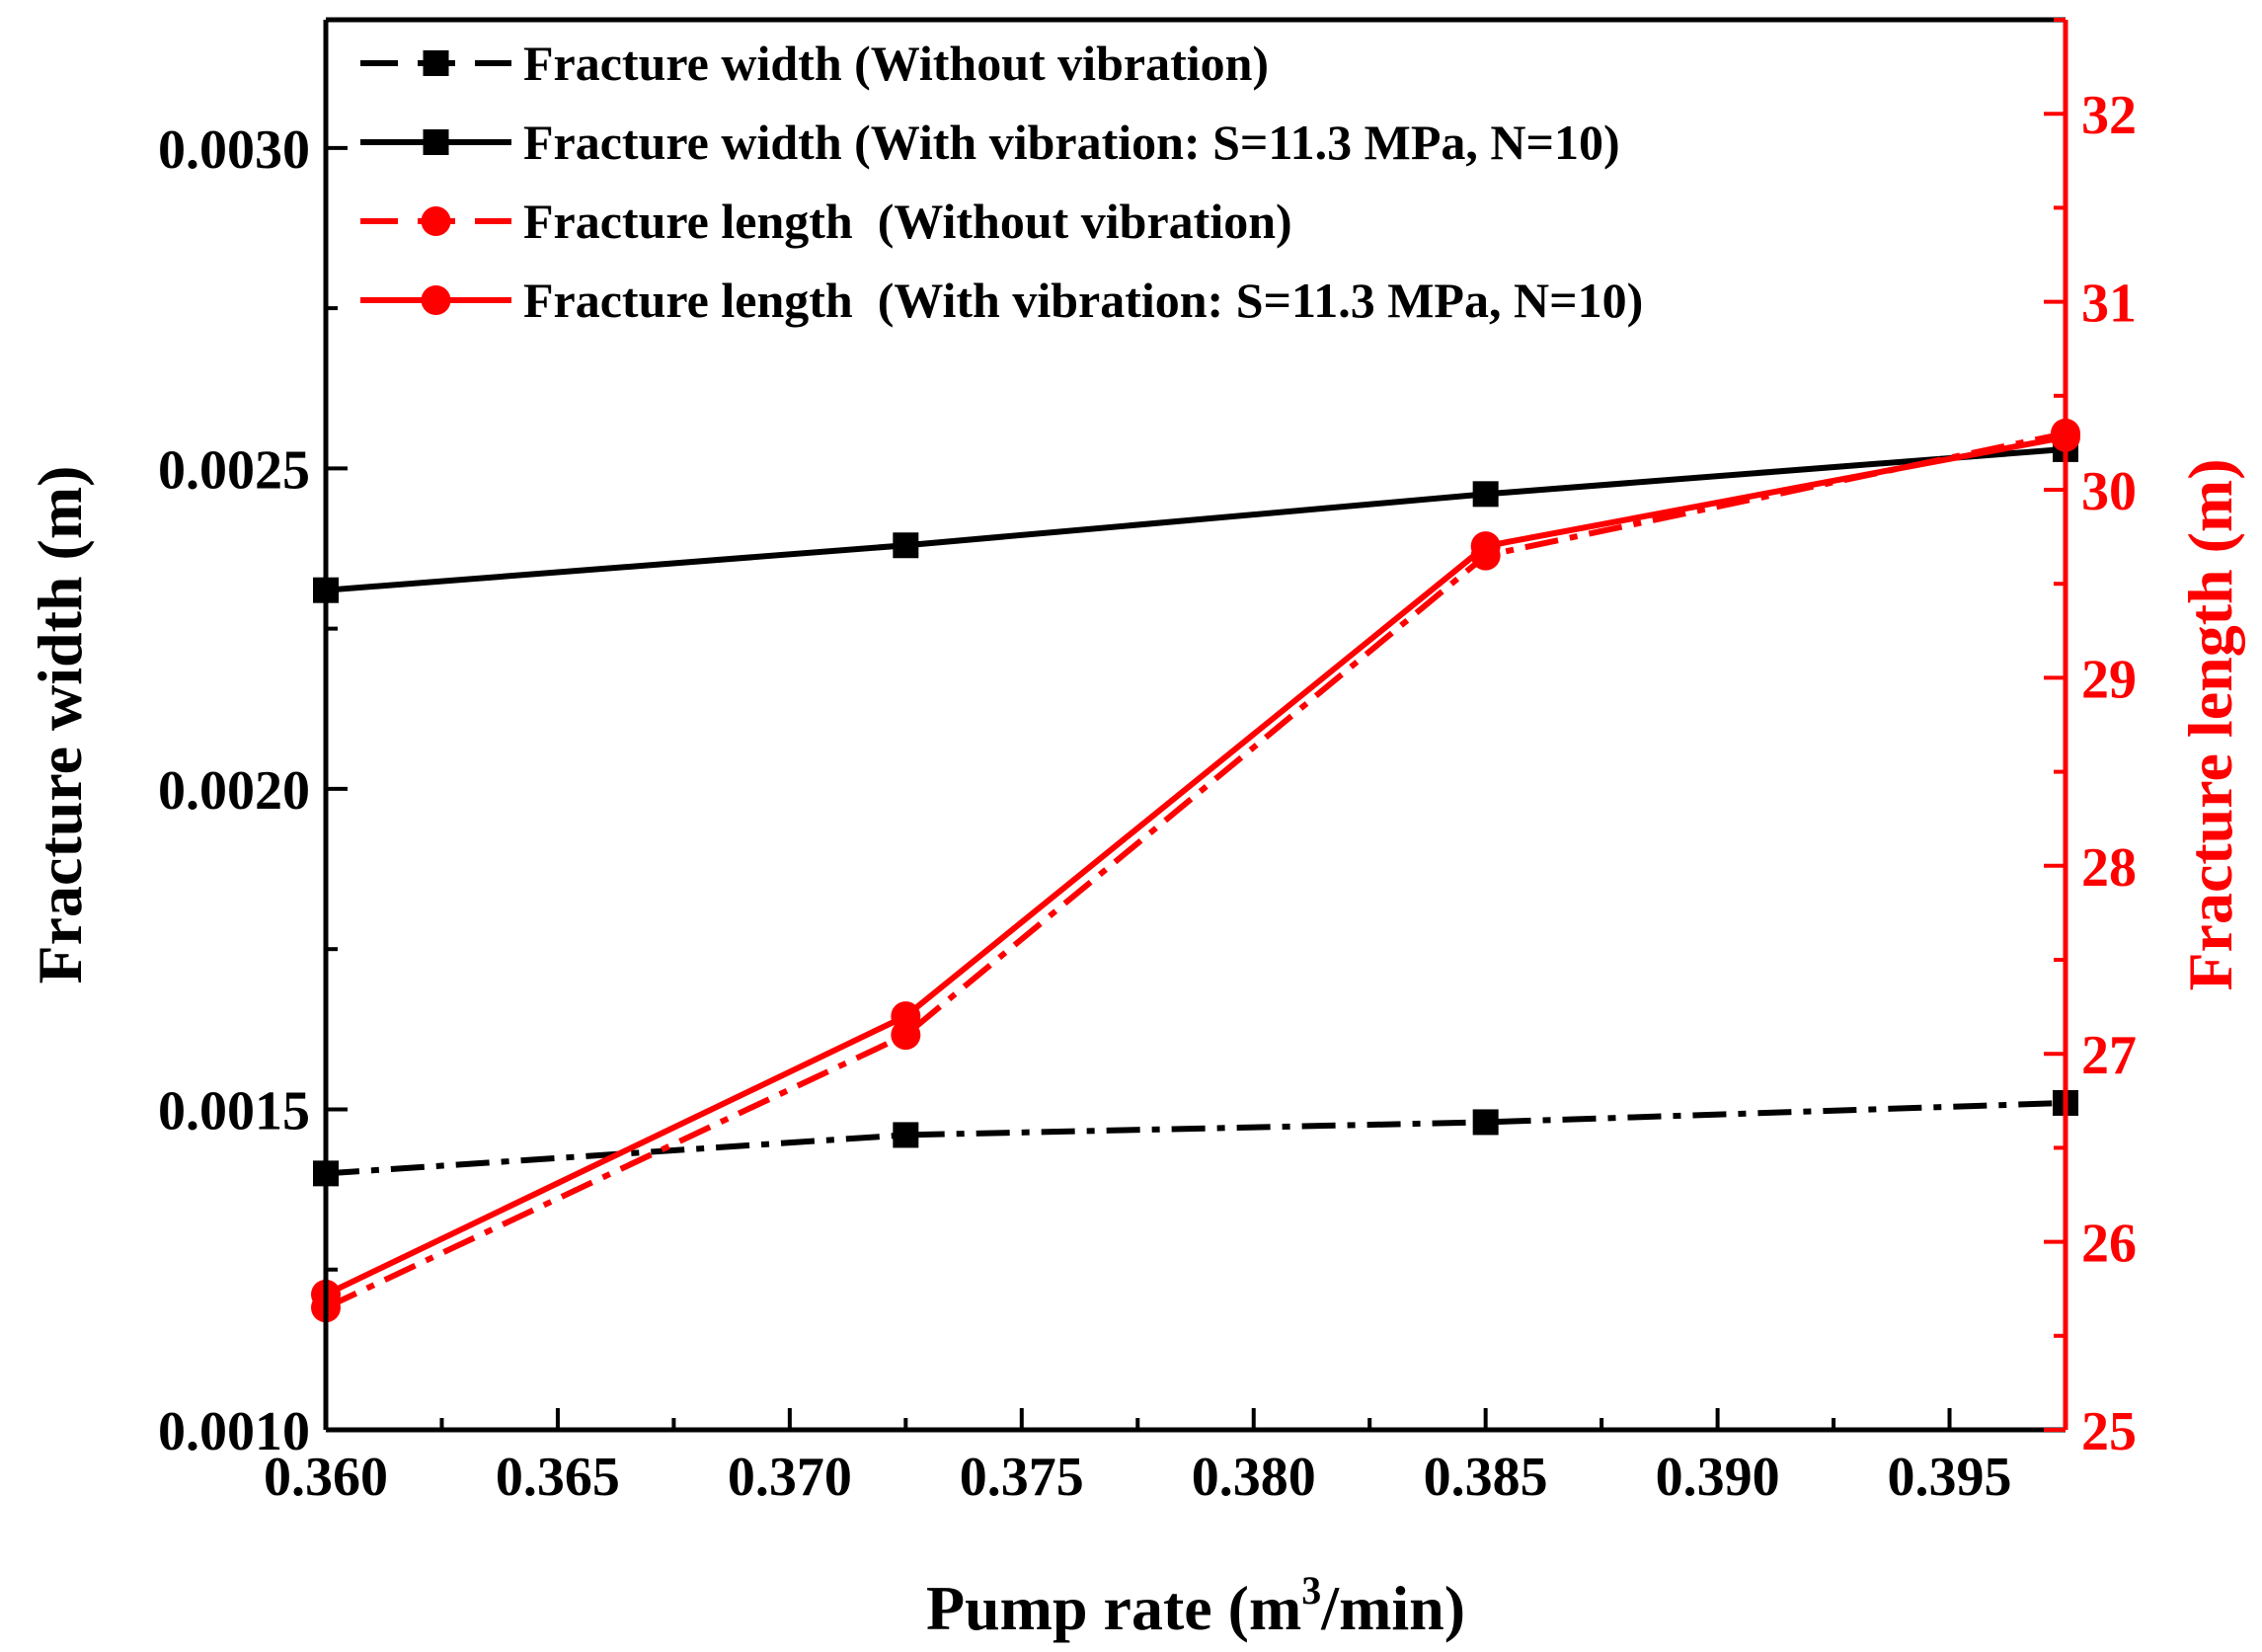 This screenshot has width=2262, height=1652. I want to click on x-tick-label: 0.360, so click(326, 1477).